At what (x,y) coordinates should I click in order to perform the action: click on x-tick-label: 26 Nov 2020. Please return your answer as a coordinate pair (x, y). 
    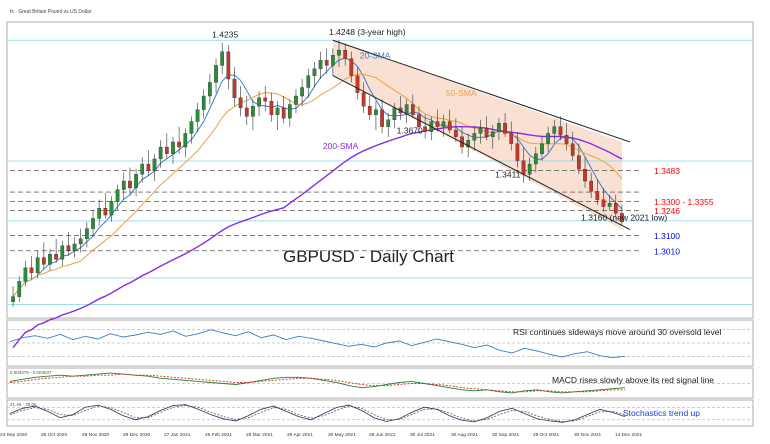
    Looking at the image, I should click on (96, 435).